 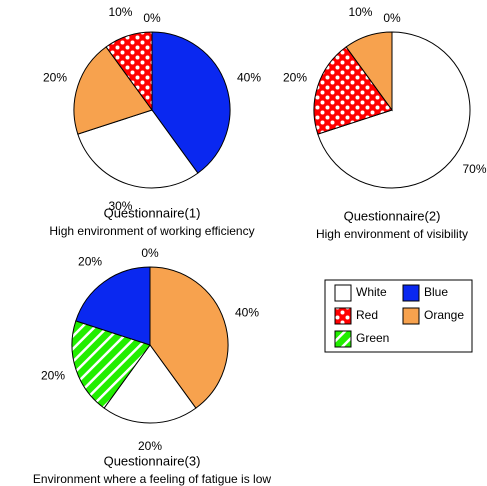 I want to click on chart-title: Questionnaire(3), so click(x=152, y=460).